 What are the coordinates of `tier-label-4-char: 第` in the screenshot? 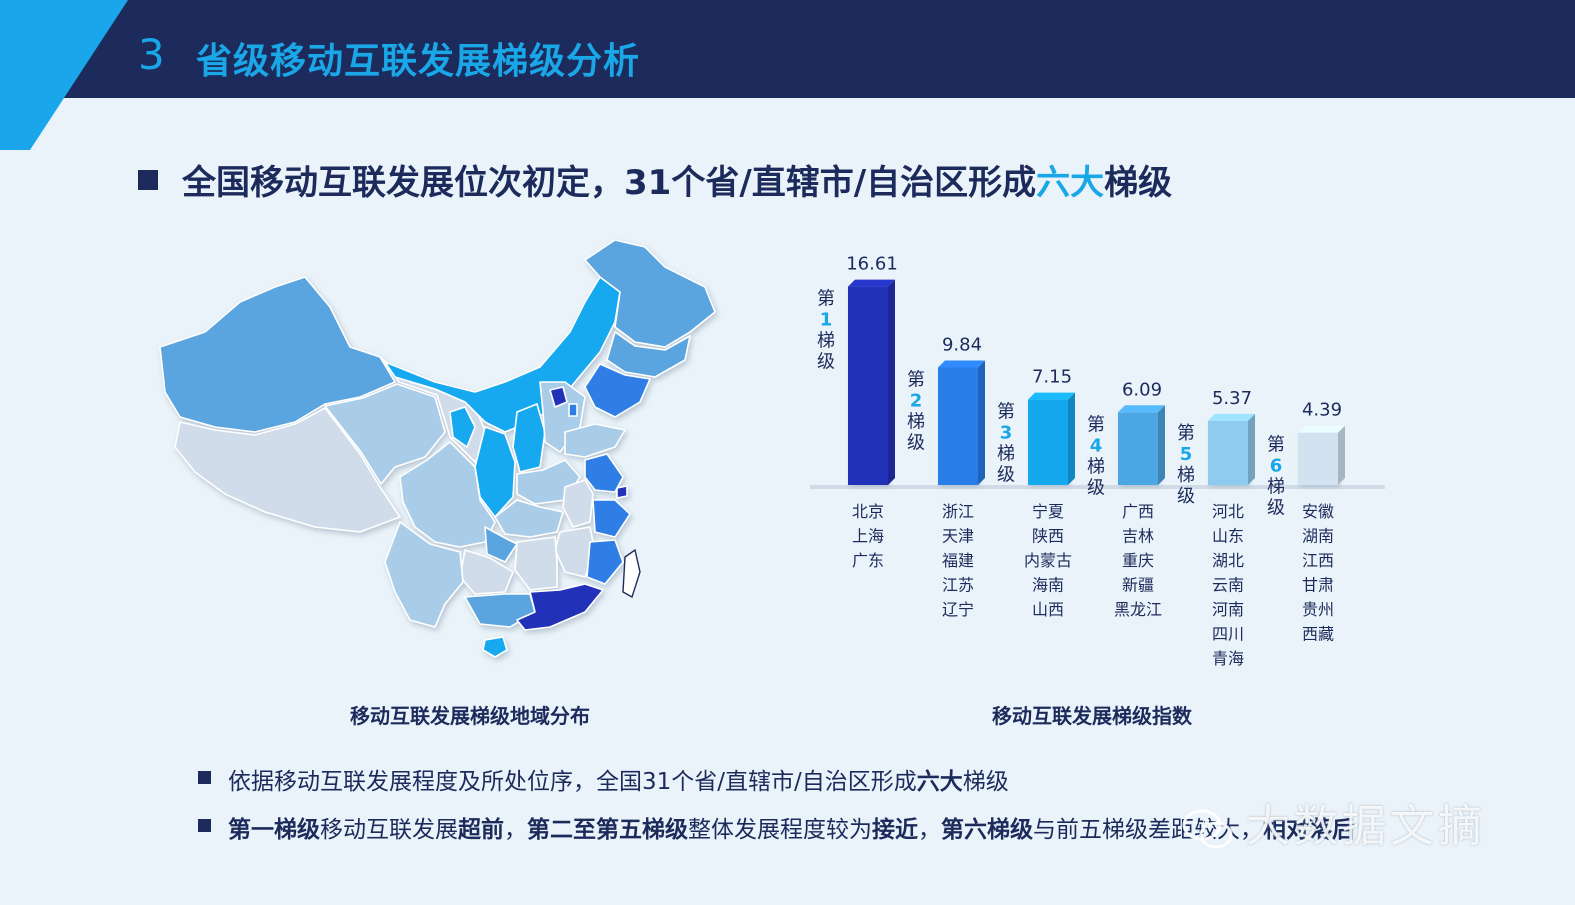 It's located at (1096, 424).